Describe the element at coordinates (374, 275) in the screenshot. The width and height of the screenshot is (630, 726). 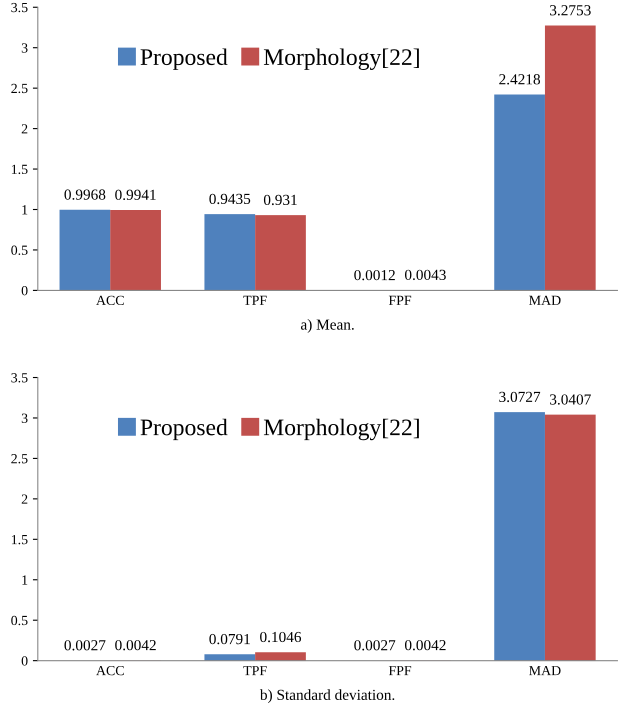
I see `data-label: 0.0012` at that location.